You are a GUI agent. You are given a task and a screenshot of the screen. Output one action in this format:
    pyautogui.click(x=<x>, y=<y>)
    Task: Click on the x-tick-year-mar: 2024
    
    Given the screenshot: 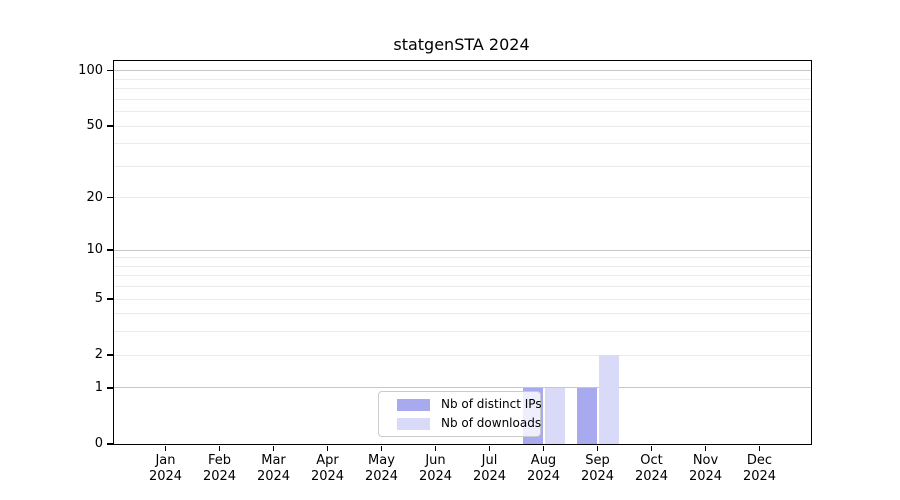 What is the action you would take?
    pyautogui.click(x=273, y=476)
    